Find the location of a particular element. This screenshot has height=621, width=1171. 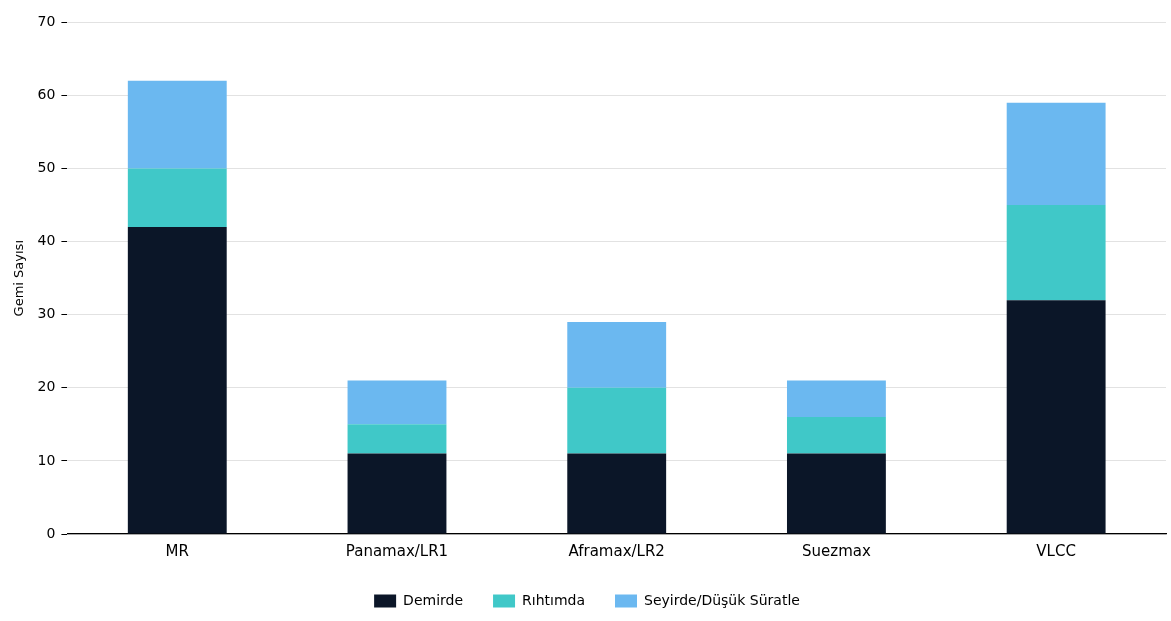

legend-label: Seyirde/Düşük Süratle is located at coordinates (722, 599).